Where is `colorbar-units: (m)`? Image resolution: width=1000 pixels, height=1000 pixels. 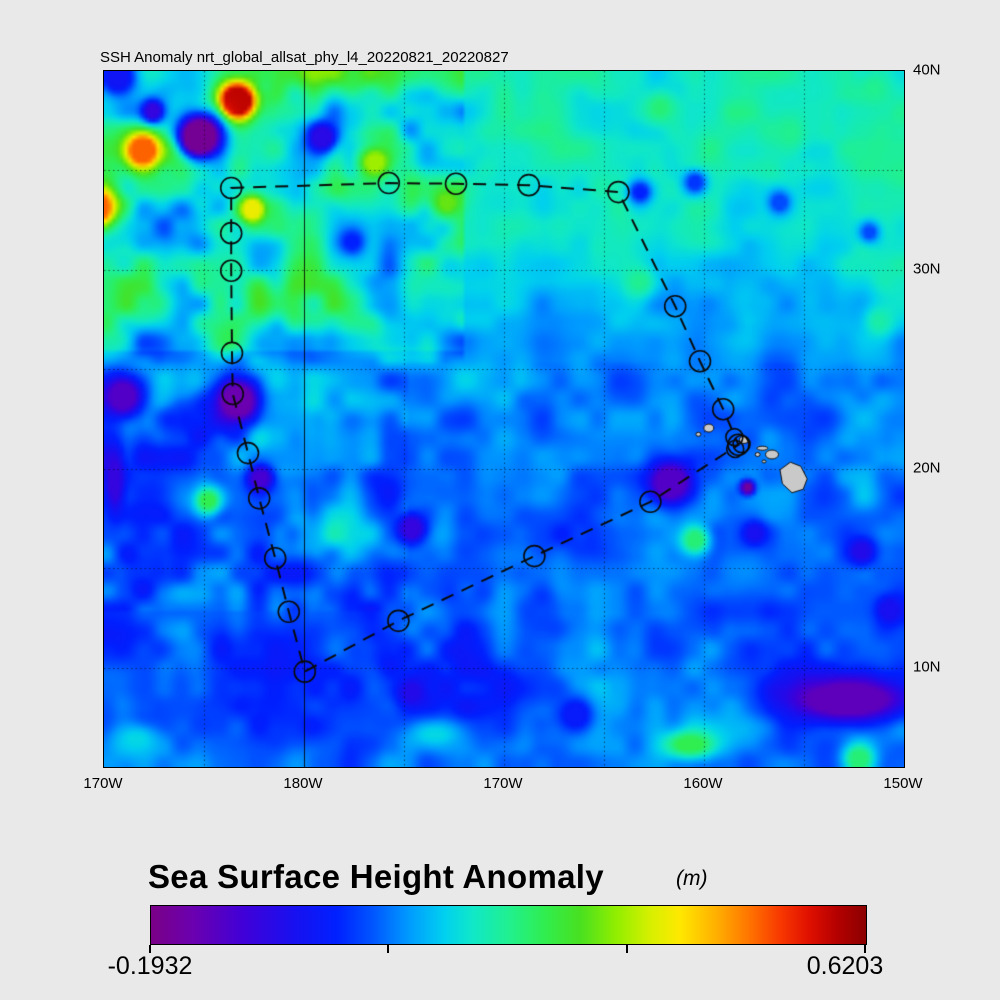 colorbar-units: (m) is located at coordinates (692, 878).